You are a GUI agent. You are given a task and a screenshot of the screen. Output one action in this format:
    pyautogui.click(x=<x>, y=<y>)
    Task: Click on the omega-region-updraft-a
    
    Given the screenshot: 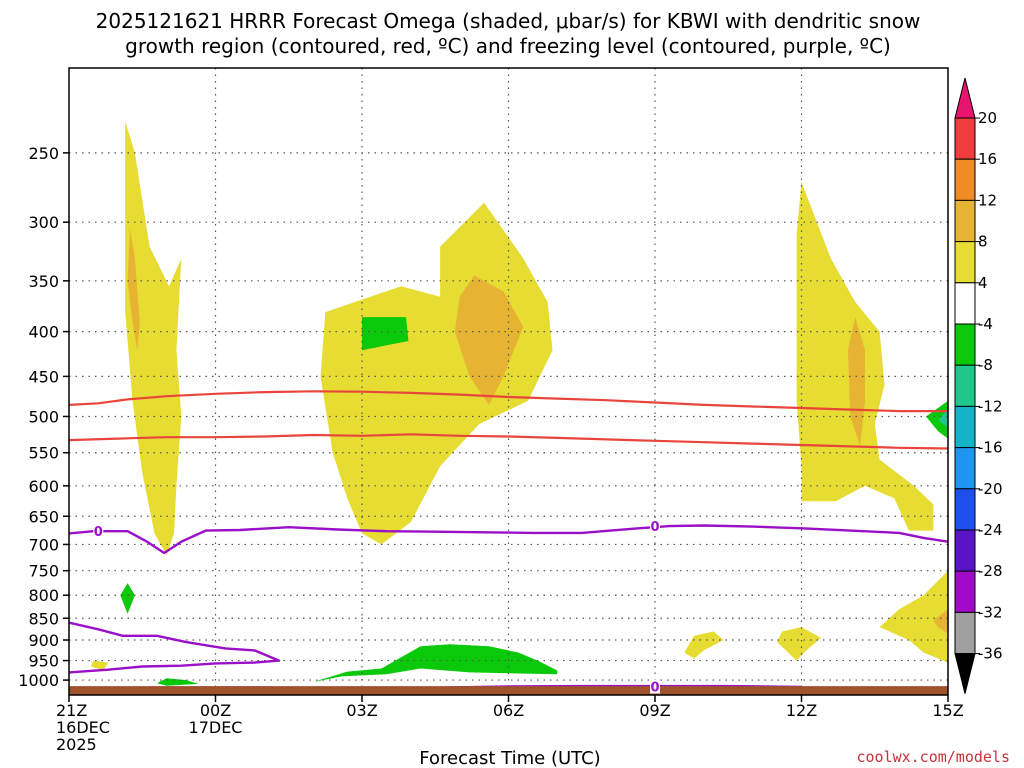 What is the action you would take?
    pyautogui.click(x=153, y=338)
    